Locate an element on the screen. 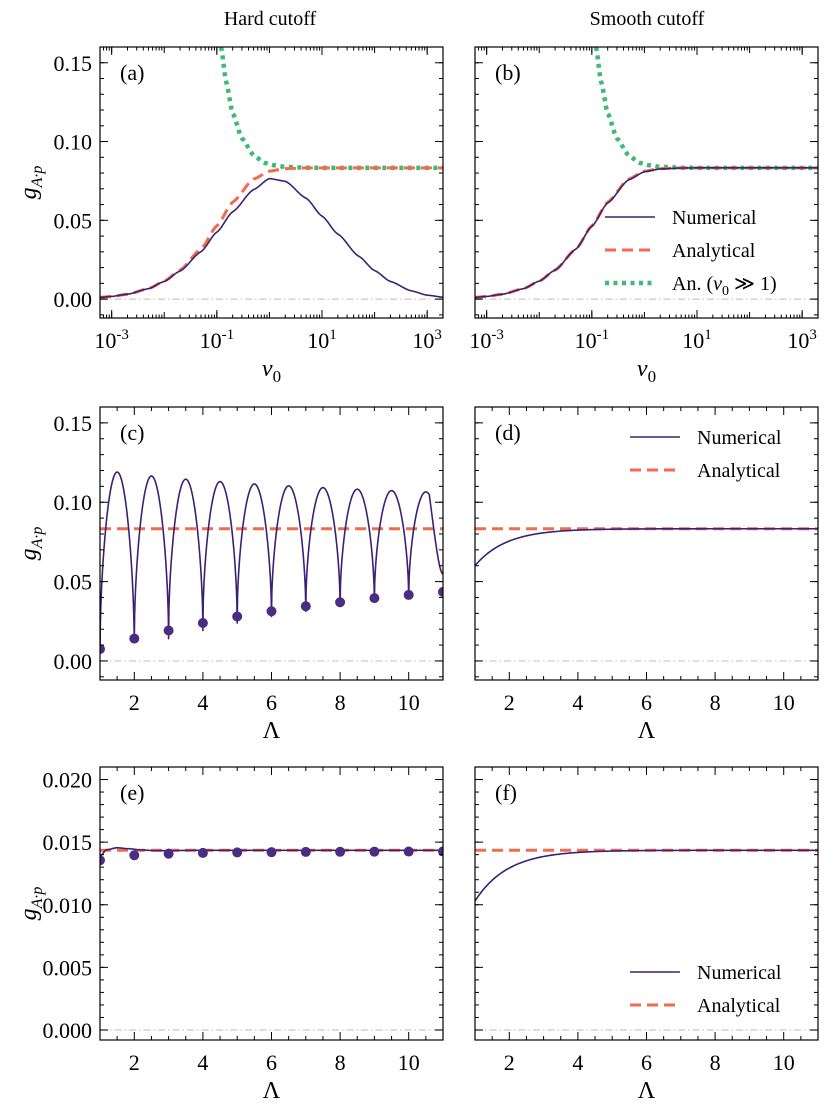  series-analytical-line is located at coordinates (271, 232).